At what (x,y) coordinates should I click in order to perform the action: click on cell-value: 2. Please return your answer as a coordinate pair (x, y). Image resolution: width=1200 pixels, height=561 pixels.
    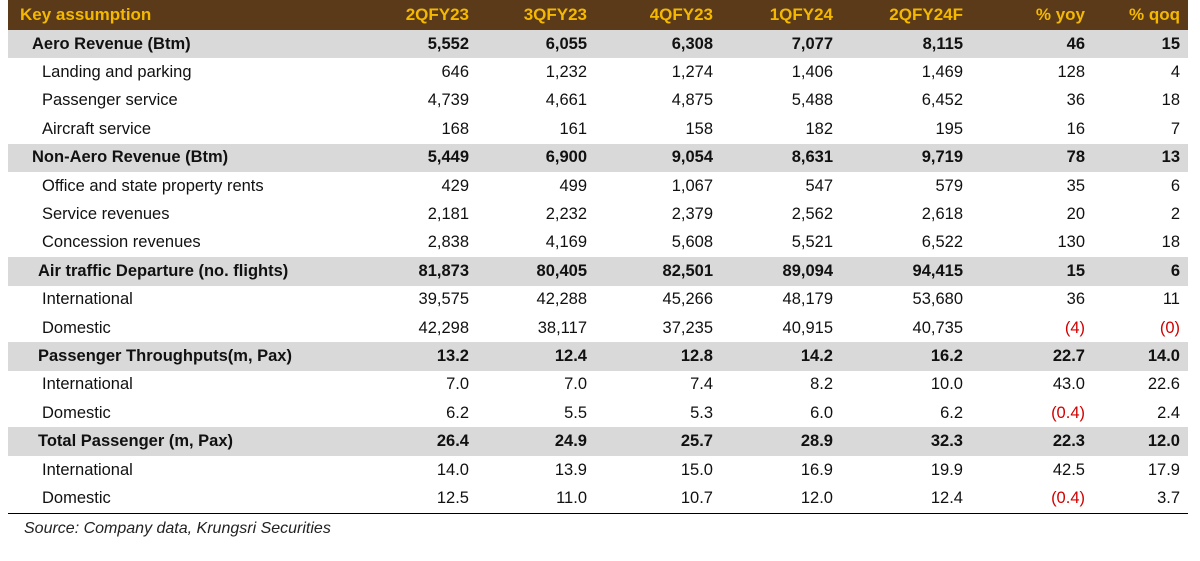
    Looking at the image, I should click on (1175, 214).